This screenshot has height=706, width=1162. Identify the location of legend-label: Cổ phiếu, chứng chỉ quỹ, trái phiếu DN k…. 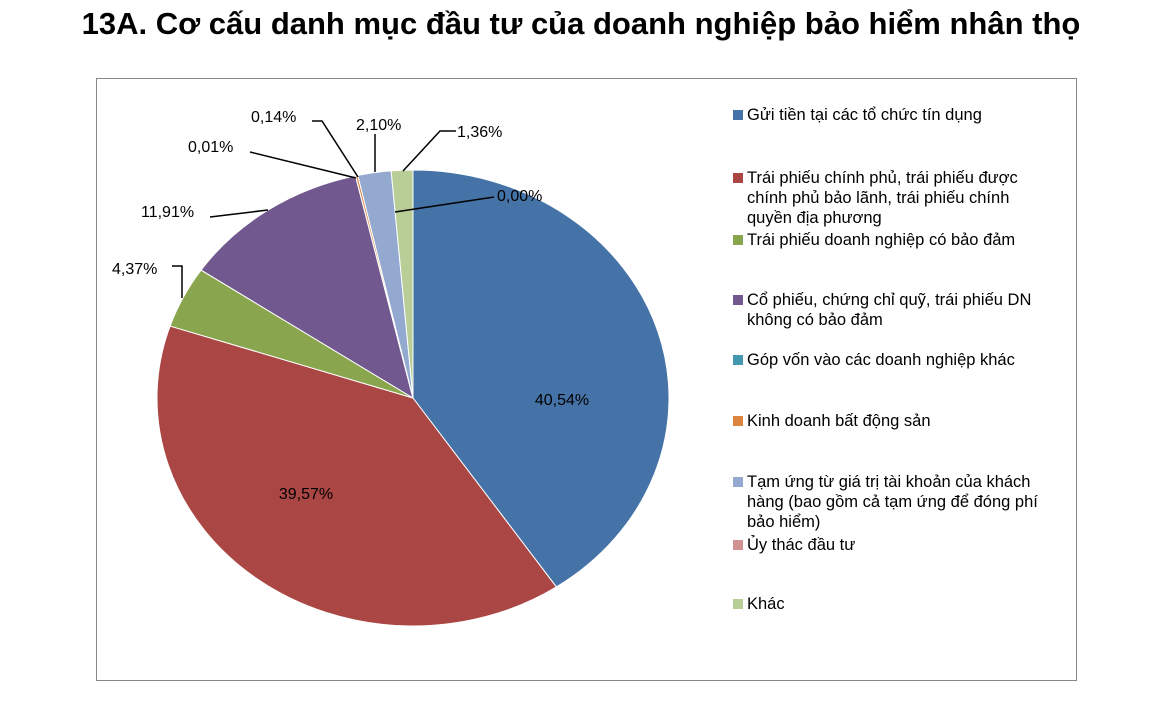
(889, 310).